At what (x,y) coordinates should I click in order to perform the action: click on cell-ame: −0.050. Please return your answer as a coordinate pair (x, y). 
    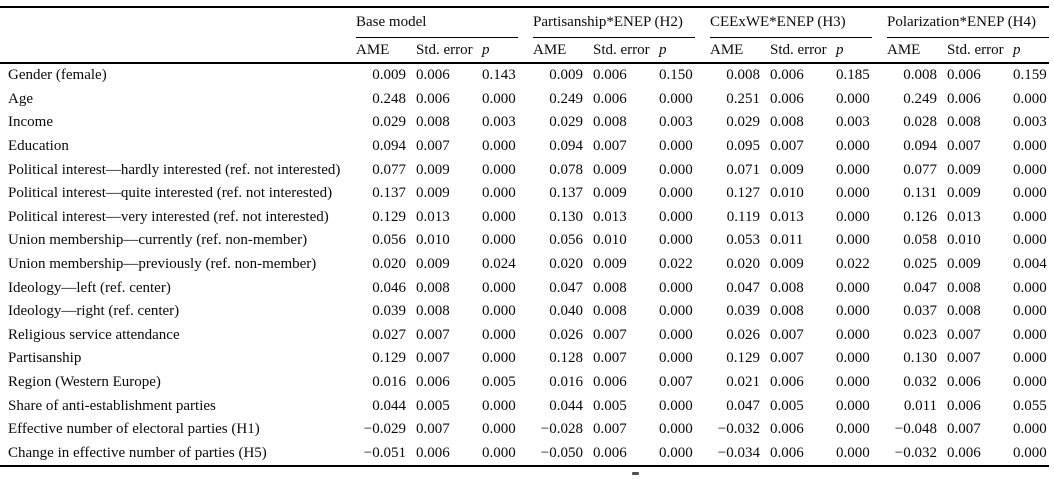
    Looking at the image, I should click on (561, 452).